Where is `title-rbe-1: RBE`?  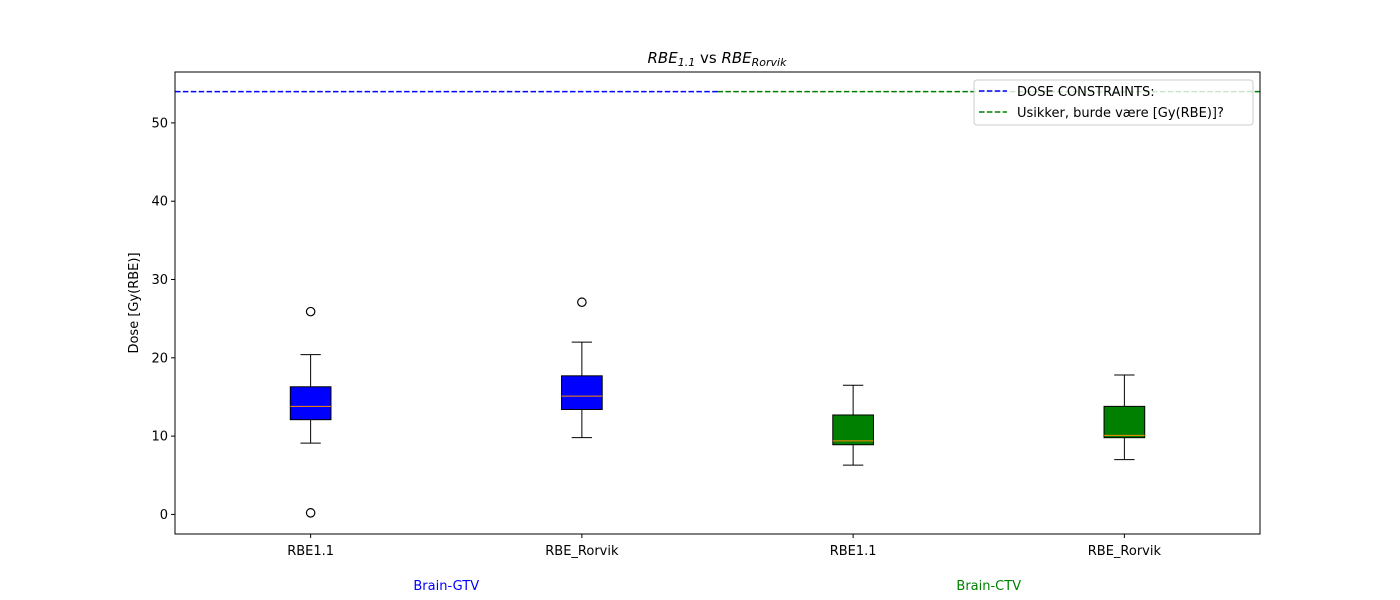
title-rbe-1: RBE is located at coordinates (663, 58).